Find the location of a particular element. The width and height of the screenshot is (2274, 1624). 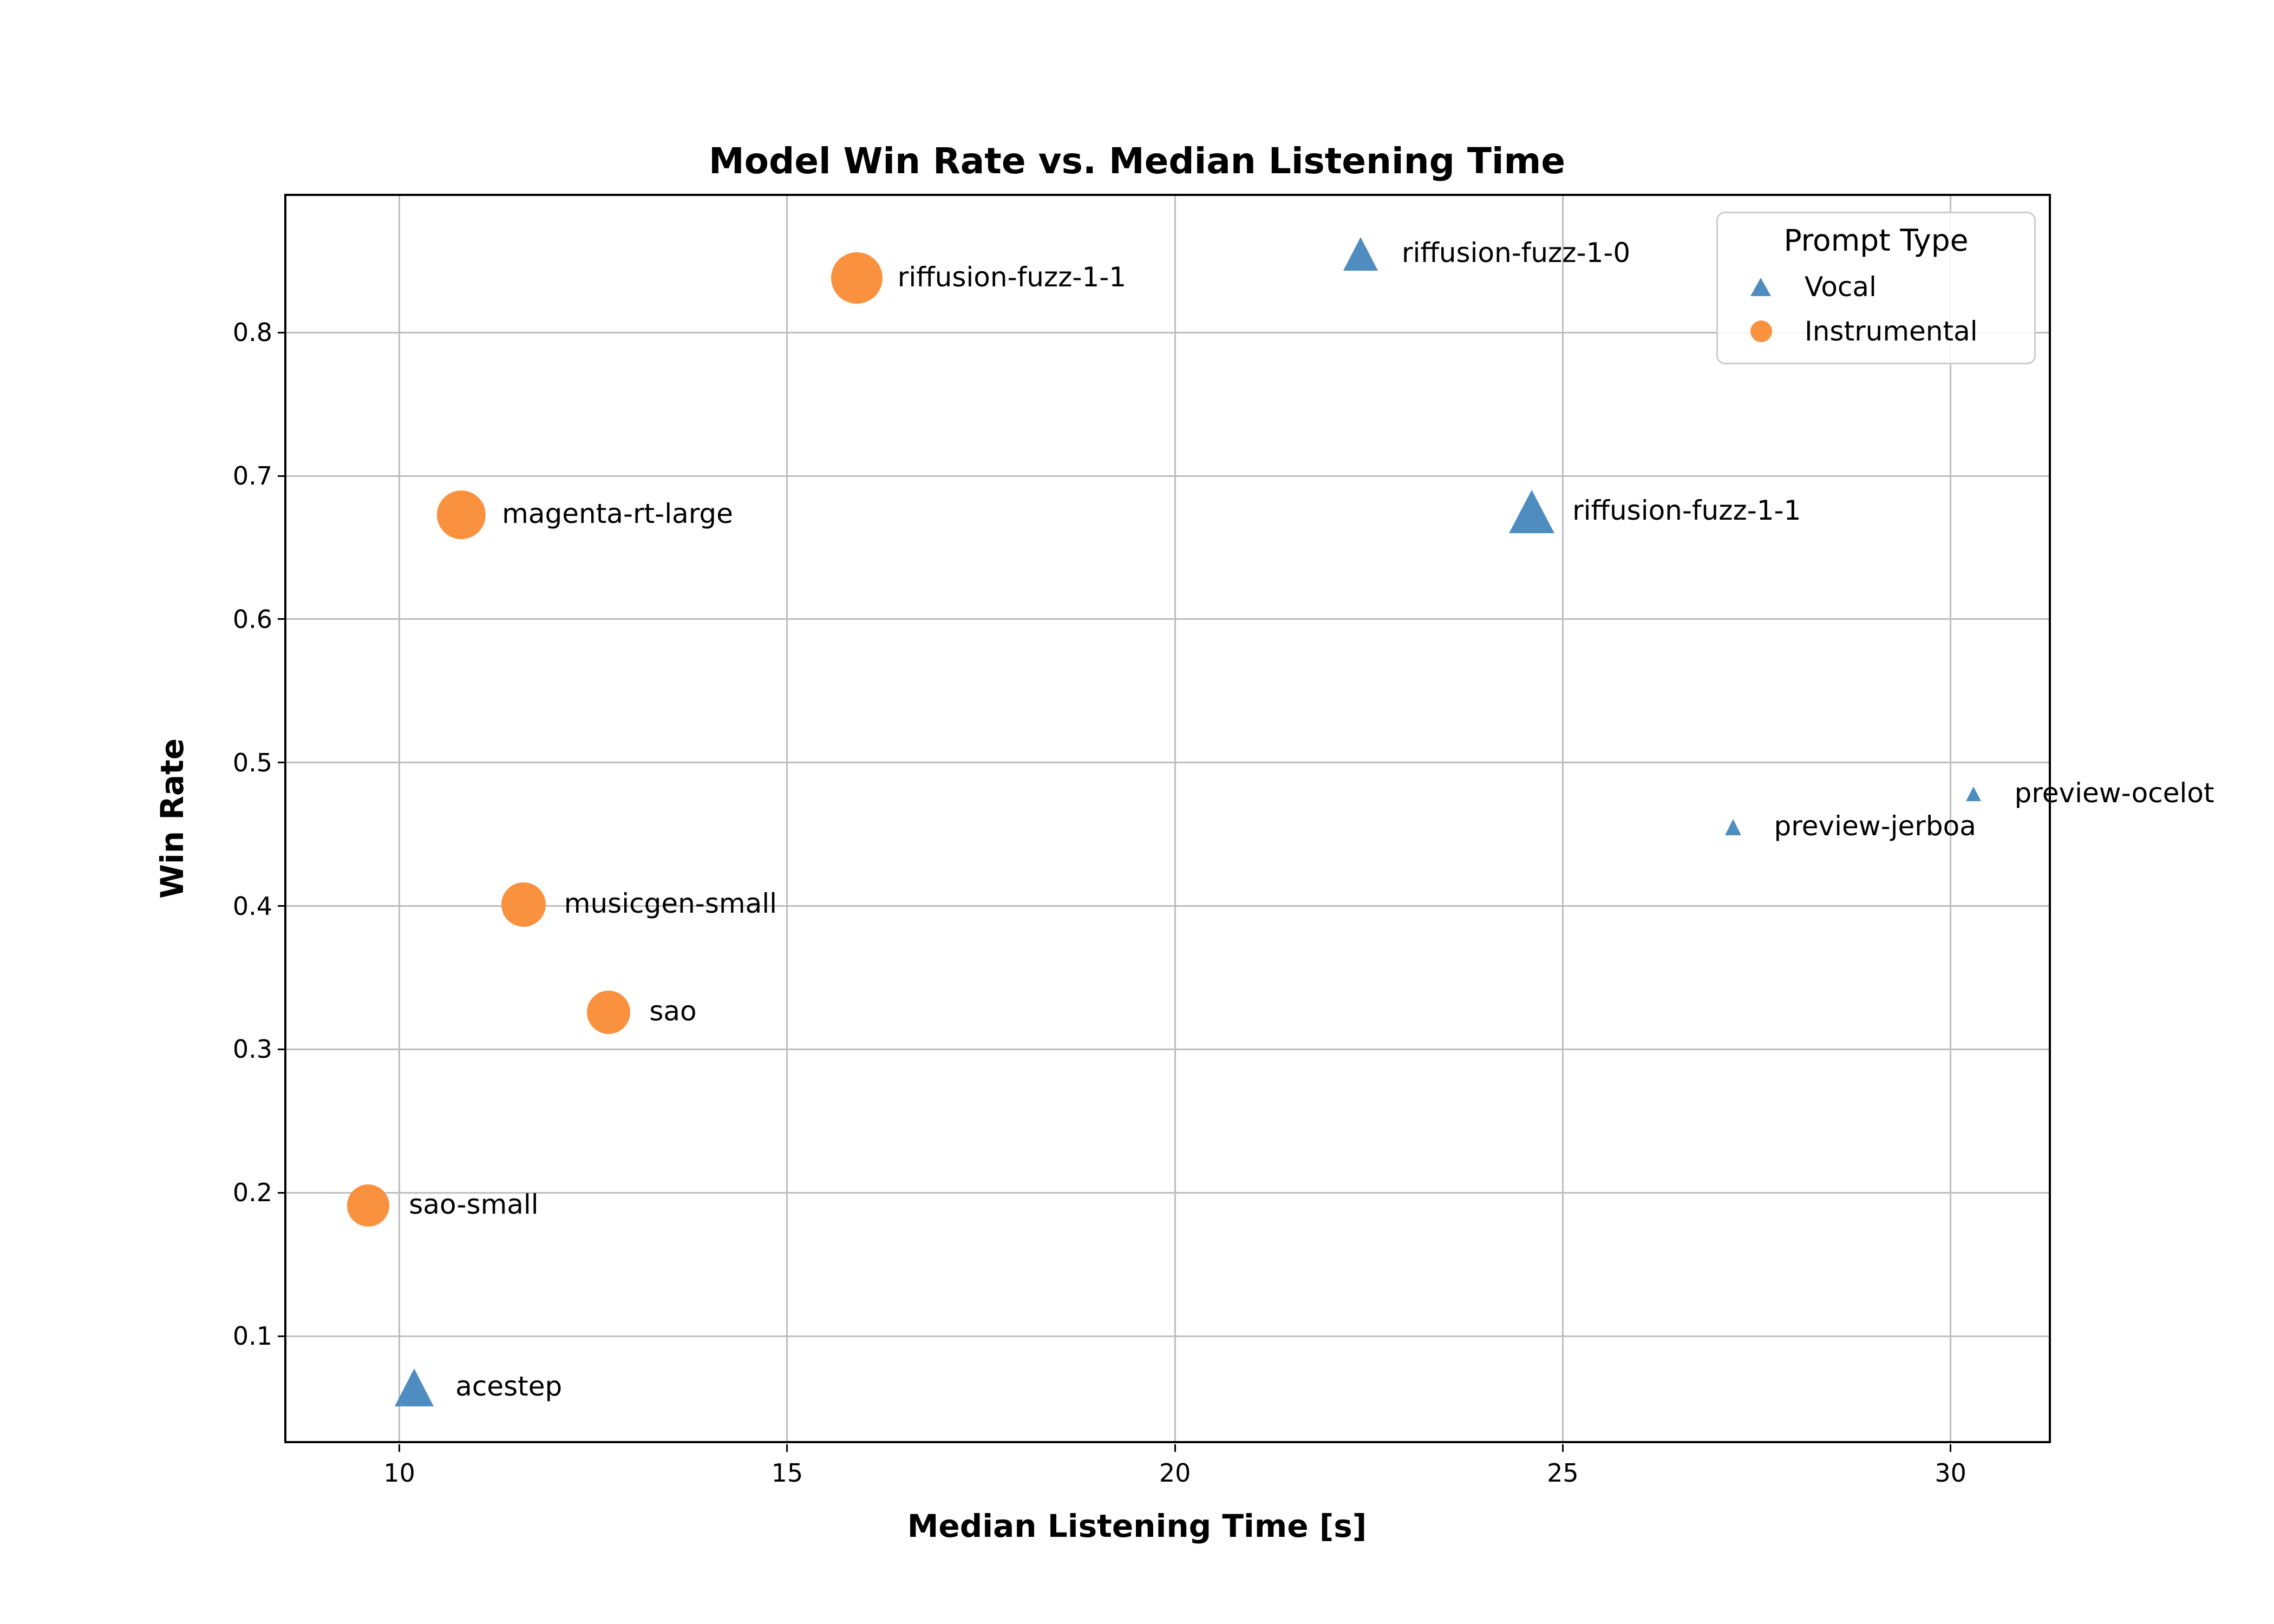

legend-item-label: Instrumental is located at coordinates (1892, 331).